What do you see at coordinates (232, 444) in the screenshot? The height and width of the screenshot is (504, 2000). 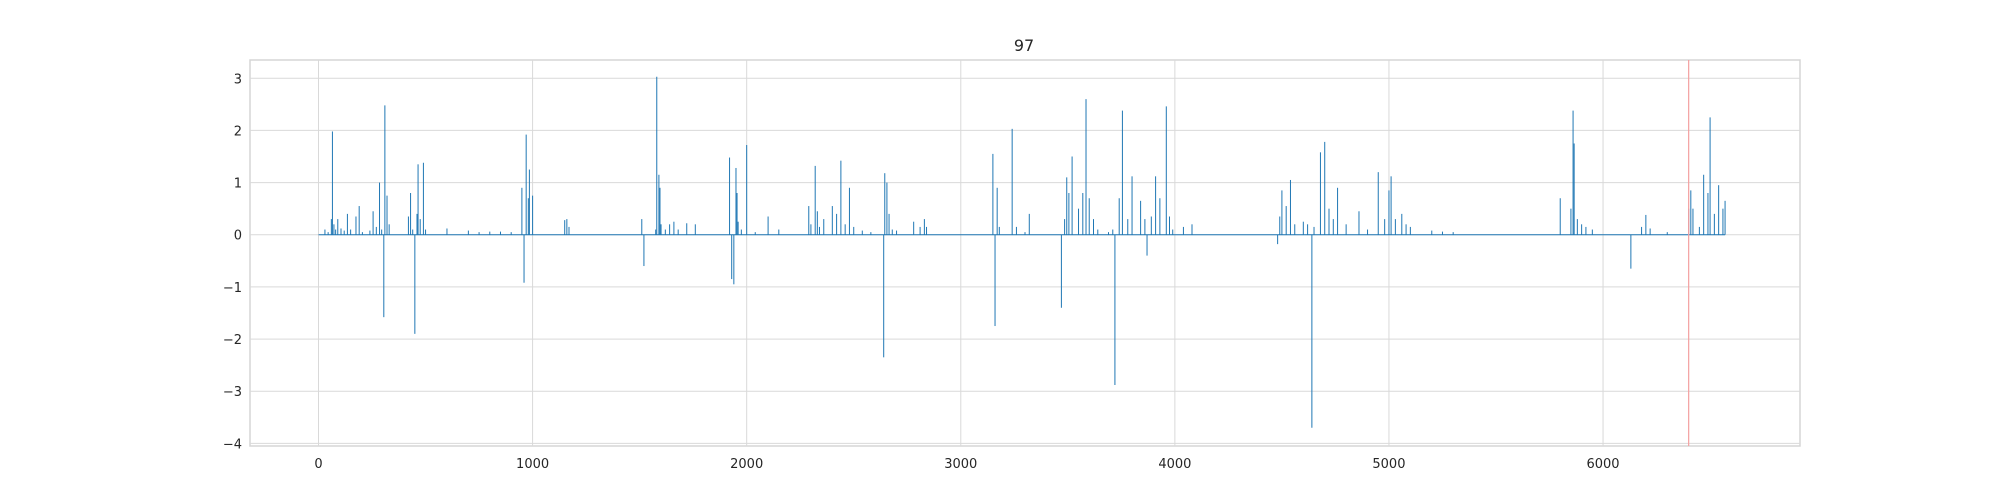 I see `y-tick-label: −4` at bounding box center [232, 444].